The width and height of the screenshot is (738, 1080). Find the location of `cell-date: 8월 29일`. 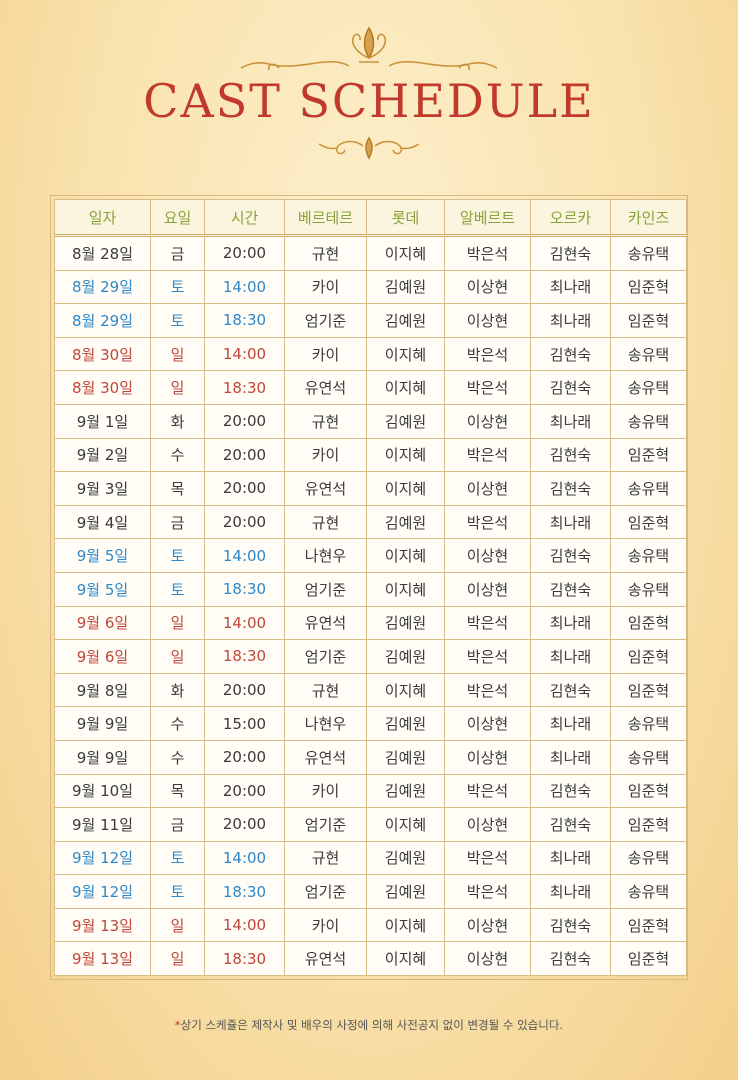

cell-date: 8월 29일 is located at coordinates (102, 320).